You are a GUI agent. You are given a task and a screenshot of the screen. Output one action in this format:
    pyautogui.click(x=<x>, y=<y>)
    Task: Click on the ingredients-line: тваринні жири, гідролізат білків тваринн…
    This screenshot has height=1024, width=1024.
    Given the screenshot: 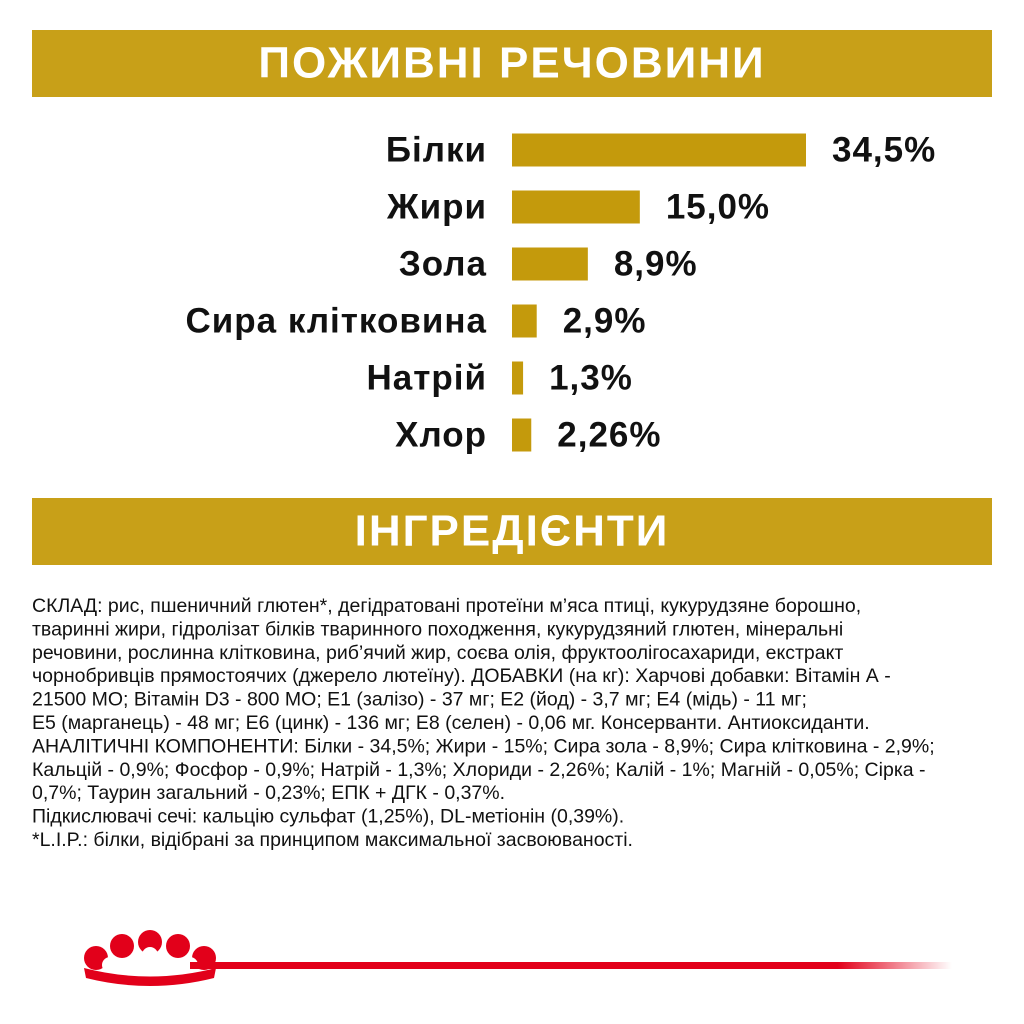 What is the action you would take?
    pyautogui.click(x=437, y=629)
    